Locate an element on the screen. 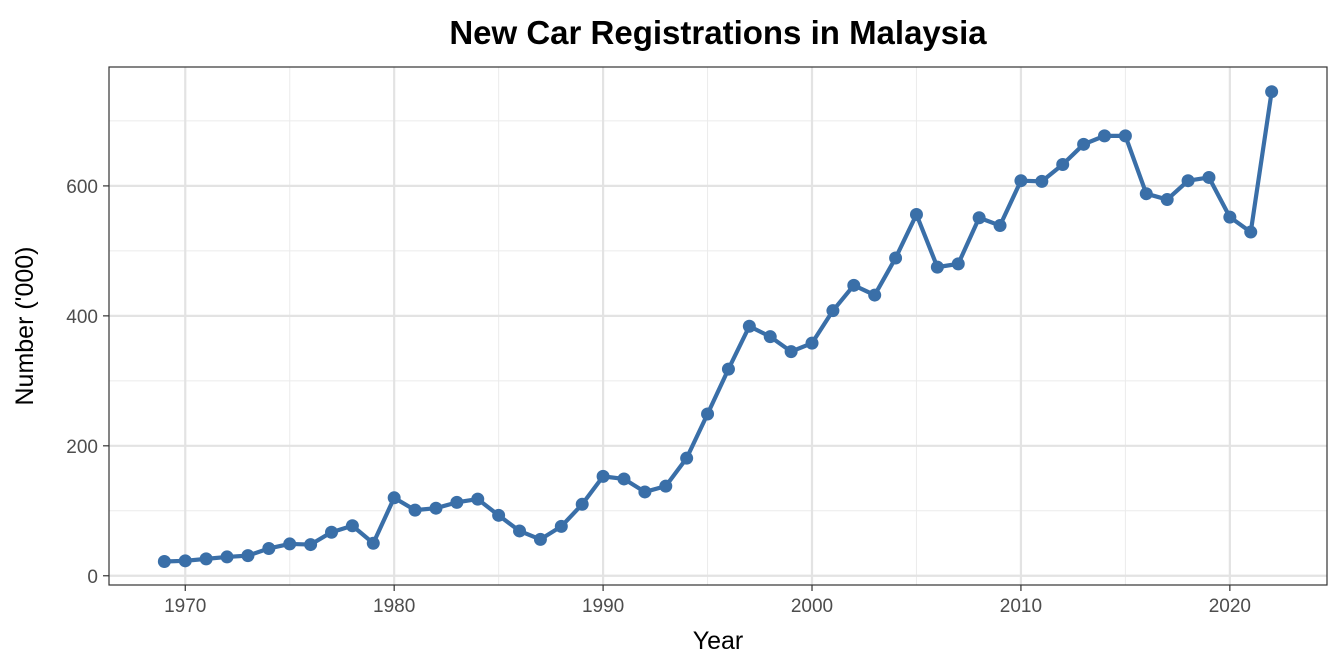  x-tick-label: 2010 is located at coordinates (1021, 606).